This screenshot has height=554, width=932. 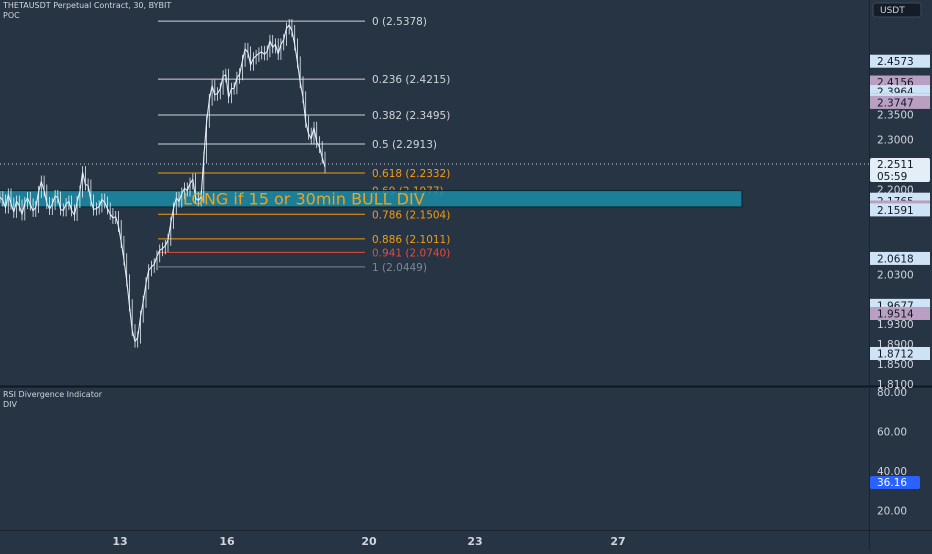 I want to click on countdown-value: 05:59, so click(x=892, y=177).